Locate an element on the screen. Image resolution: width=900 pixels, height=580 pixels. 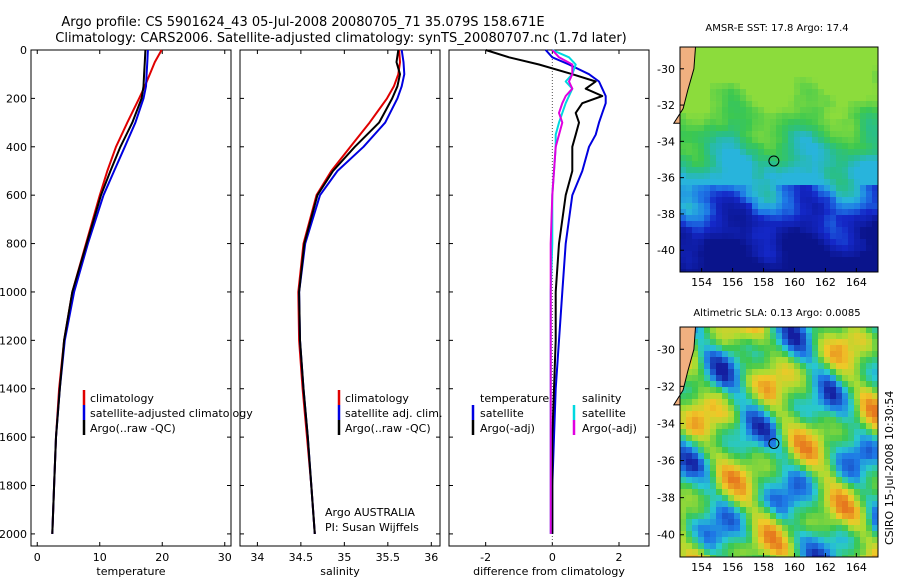
difference-series-temperature-satellite is located at coordinates (575, 291).